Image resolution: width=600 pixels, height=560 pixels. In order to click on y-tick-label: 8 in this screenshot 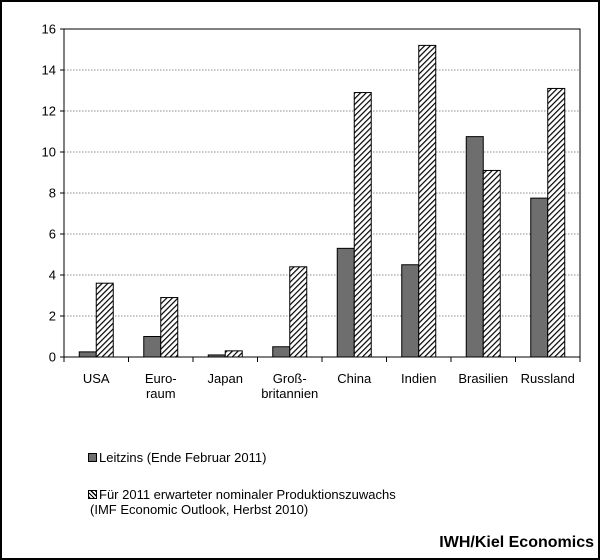, I will do `click(52, 193)`.